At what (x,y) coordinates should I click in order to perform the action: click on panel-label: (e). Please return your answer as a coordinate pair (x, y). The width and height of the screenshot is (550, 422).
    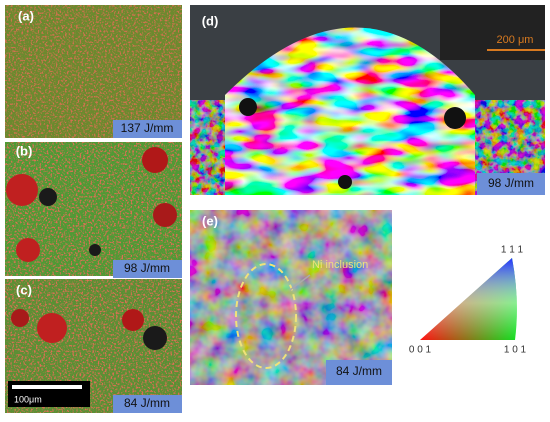
    Looking at the image, I should click on (210, 220).